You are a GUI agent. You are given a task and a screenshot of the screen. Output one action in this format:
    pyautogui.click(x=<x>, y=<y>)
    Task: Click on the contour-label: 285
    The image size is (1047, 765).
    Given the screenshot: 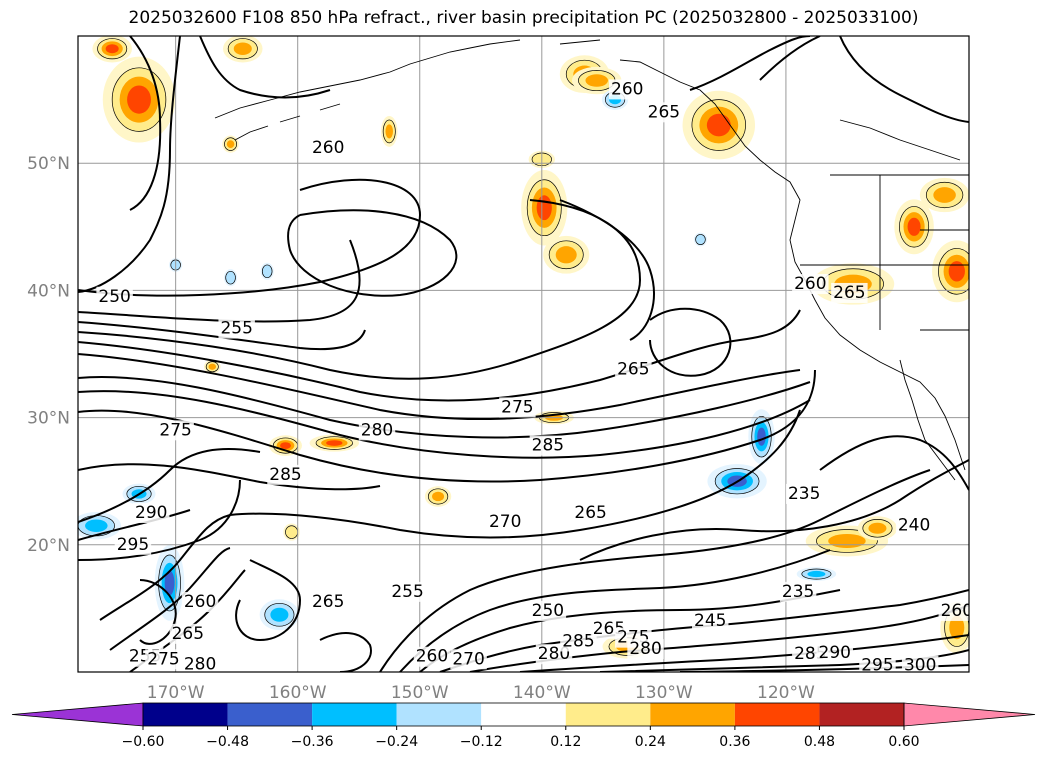 What is the action you would take?
    pyautogui.click(x=578, y=641)
    